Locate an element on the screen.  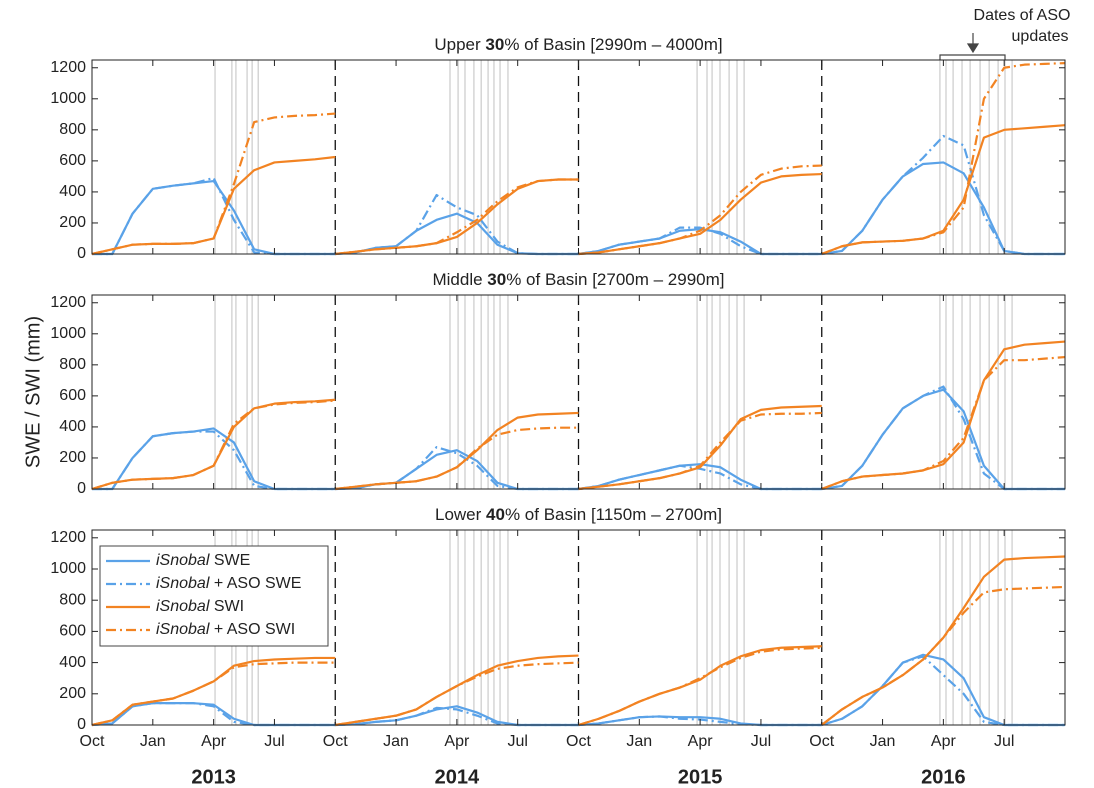
bracket is located at coordinates (972, 57).